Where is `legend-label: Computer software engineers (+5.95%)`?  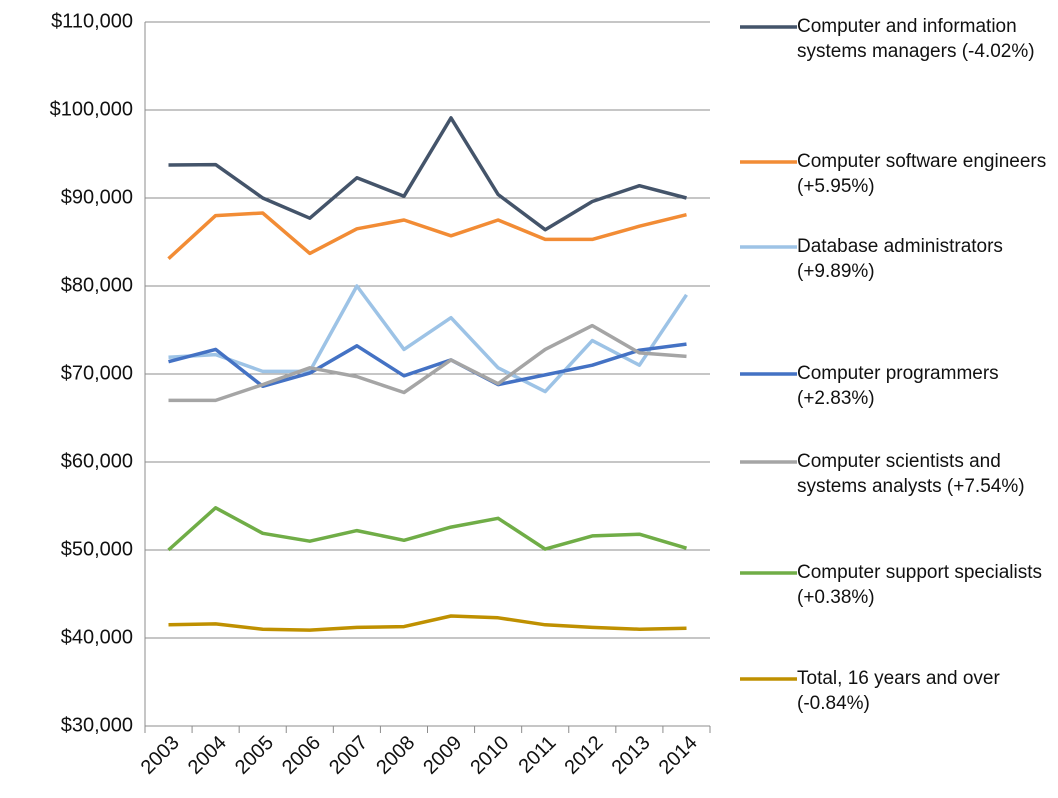
legend-label: Computer software engineers (+5.95%) is located at coordinates (922, 174).